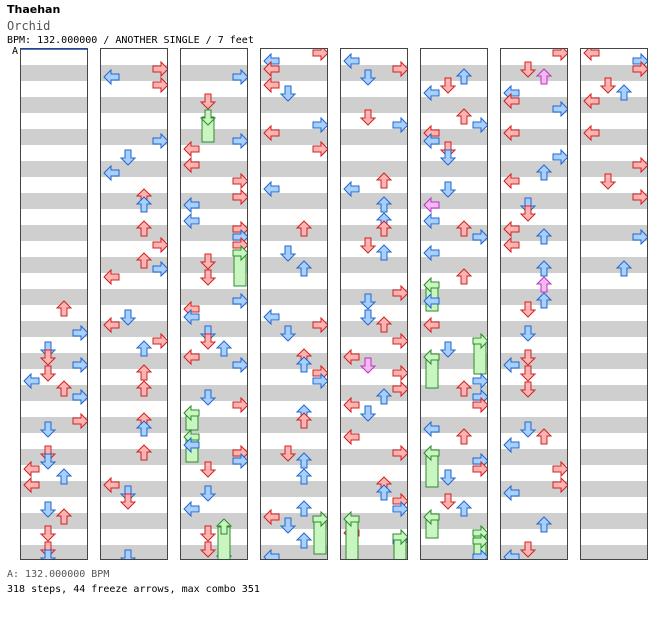 This screenshot has height=620, width=672. I want to click on bpm-marker: A, so click(15, 51).